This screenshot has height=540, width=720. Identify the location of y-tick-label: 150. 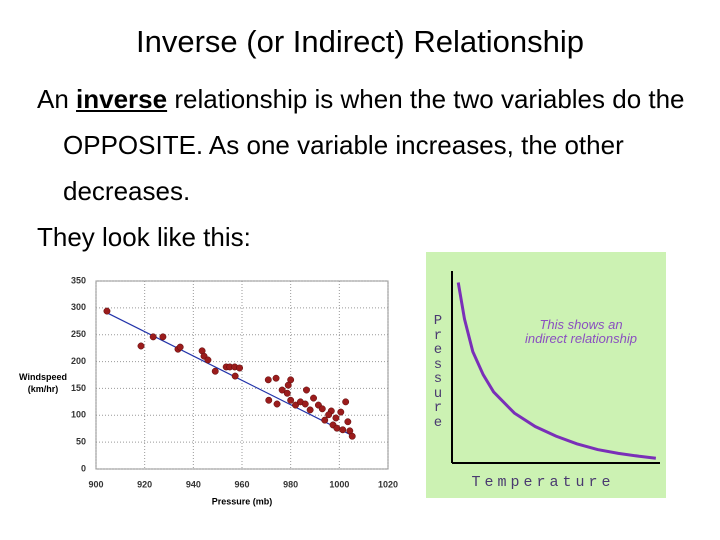
(78, 388).